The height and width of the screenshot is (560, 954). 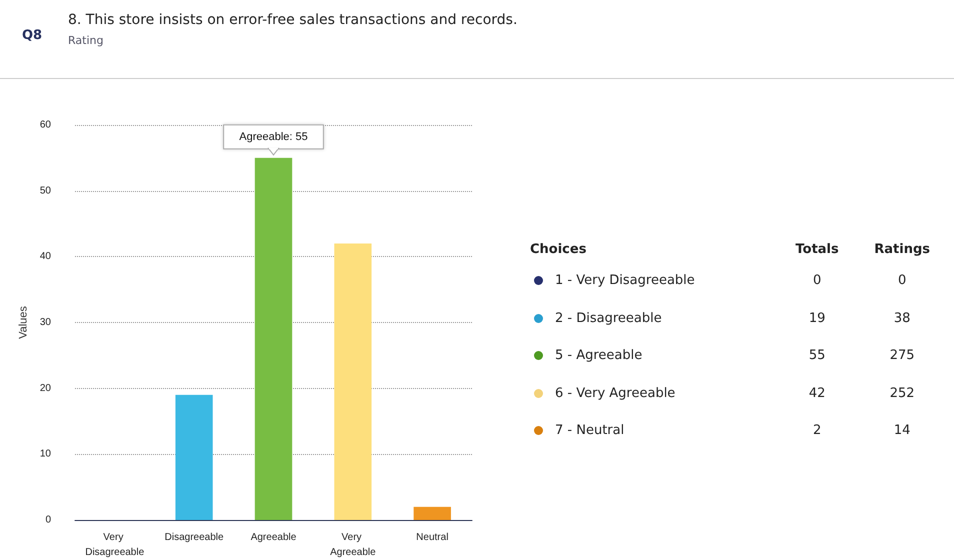 I want to click on annotation: Agreeable: 55, so click(x=273, y=136).